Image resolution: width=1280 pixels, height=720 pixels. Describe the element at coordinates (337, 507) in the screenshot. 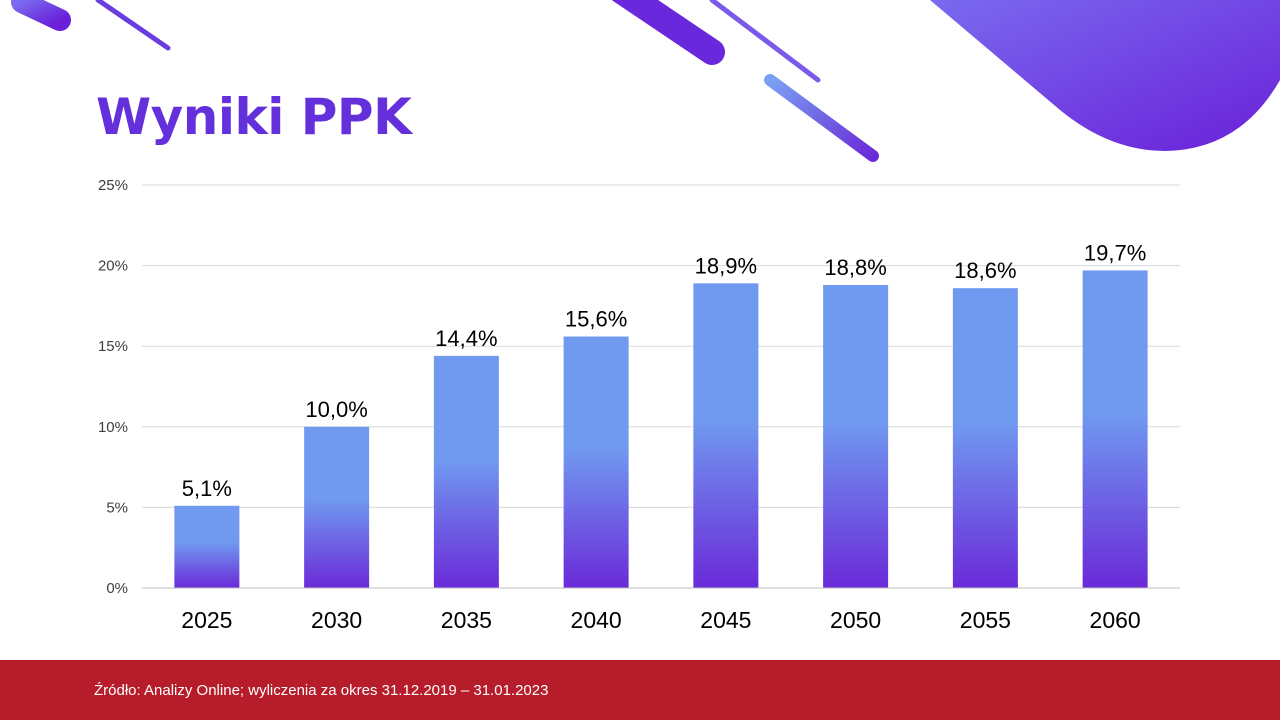

I see `bar-2030` at that location.